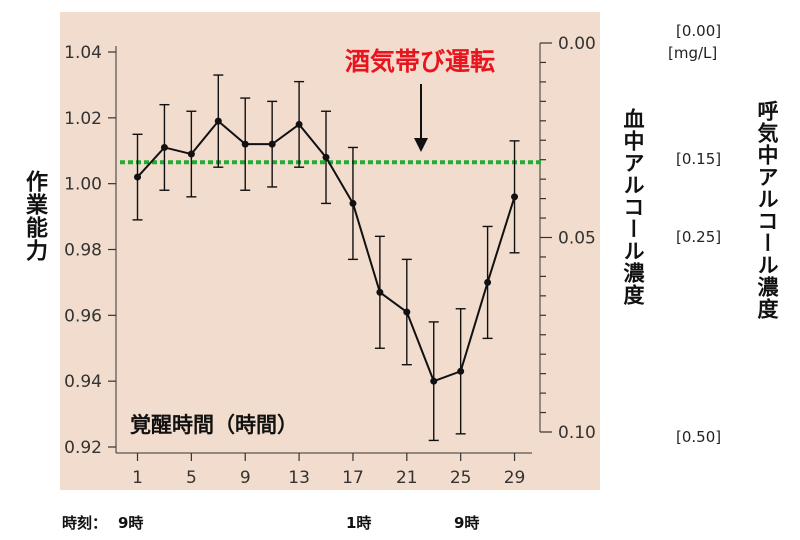 Image resolution: width=800 pixels, height=540 pixels. I want to click on outer-tick-2: [0.25], so click(699, 237).